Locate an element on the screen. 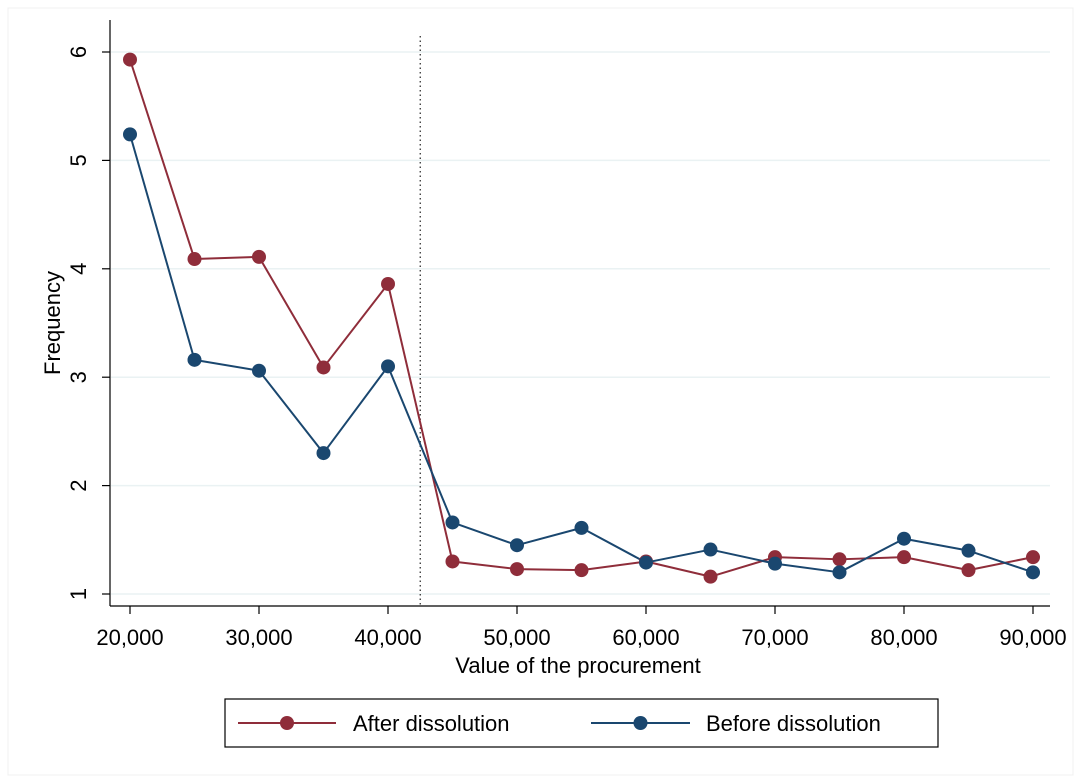  y-tick-label-5: 6 is located at coordinates (78, 52).